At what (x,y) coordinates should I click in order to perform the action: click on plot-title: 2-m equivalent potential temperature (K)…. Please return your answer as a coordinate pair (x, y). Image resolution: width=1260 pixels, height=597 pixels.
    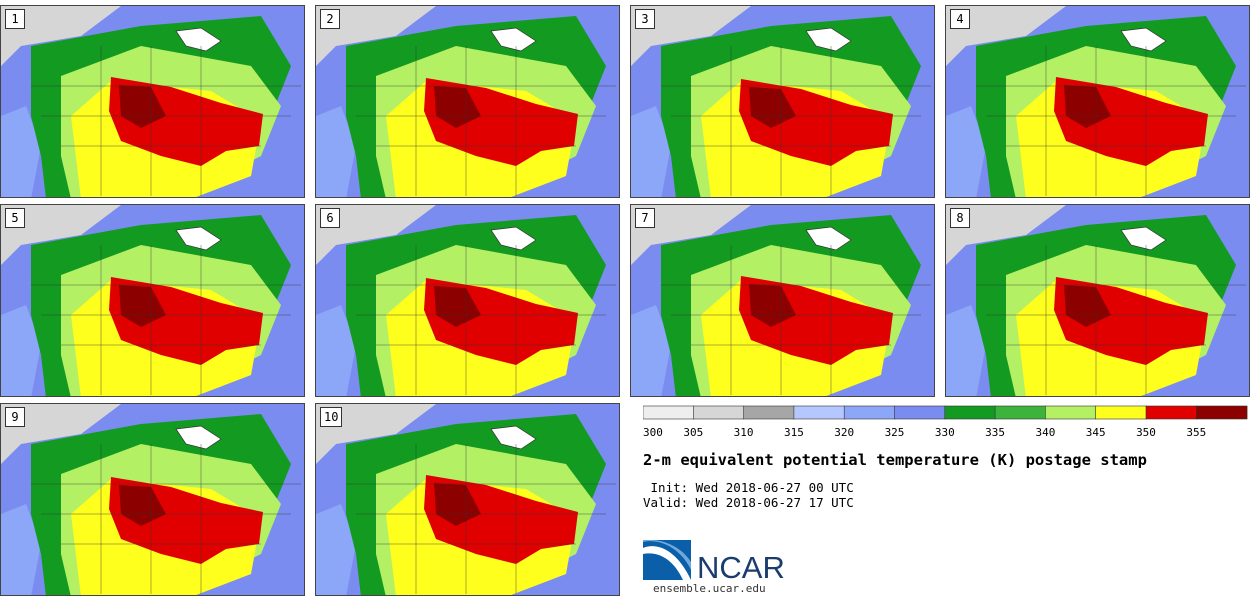
    Looking at the image, I should click on (895, 460).